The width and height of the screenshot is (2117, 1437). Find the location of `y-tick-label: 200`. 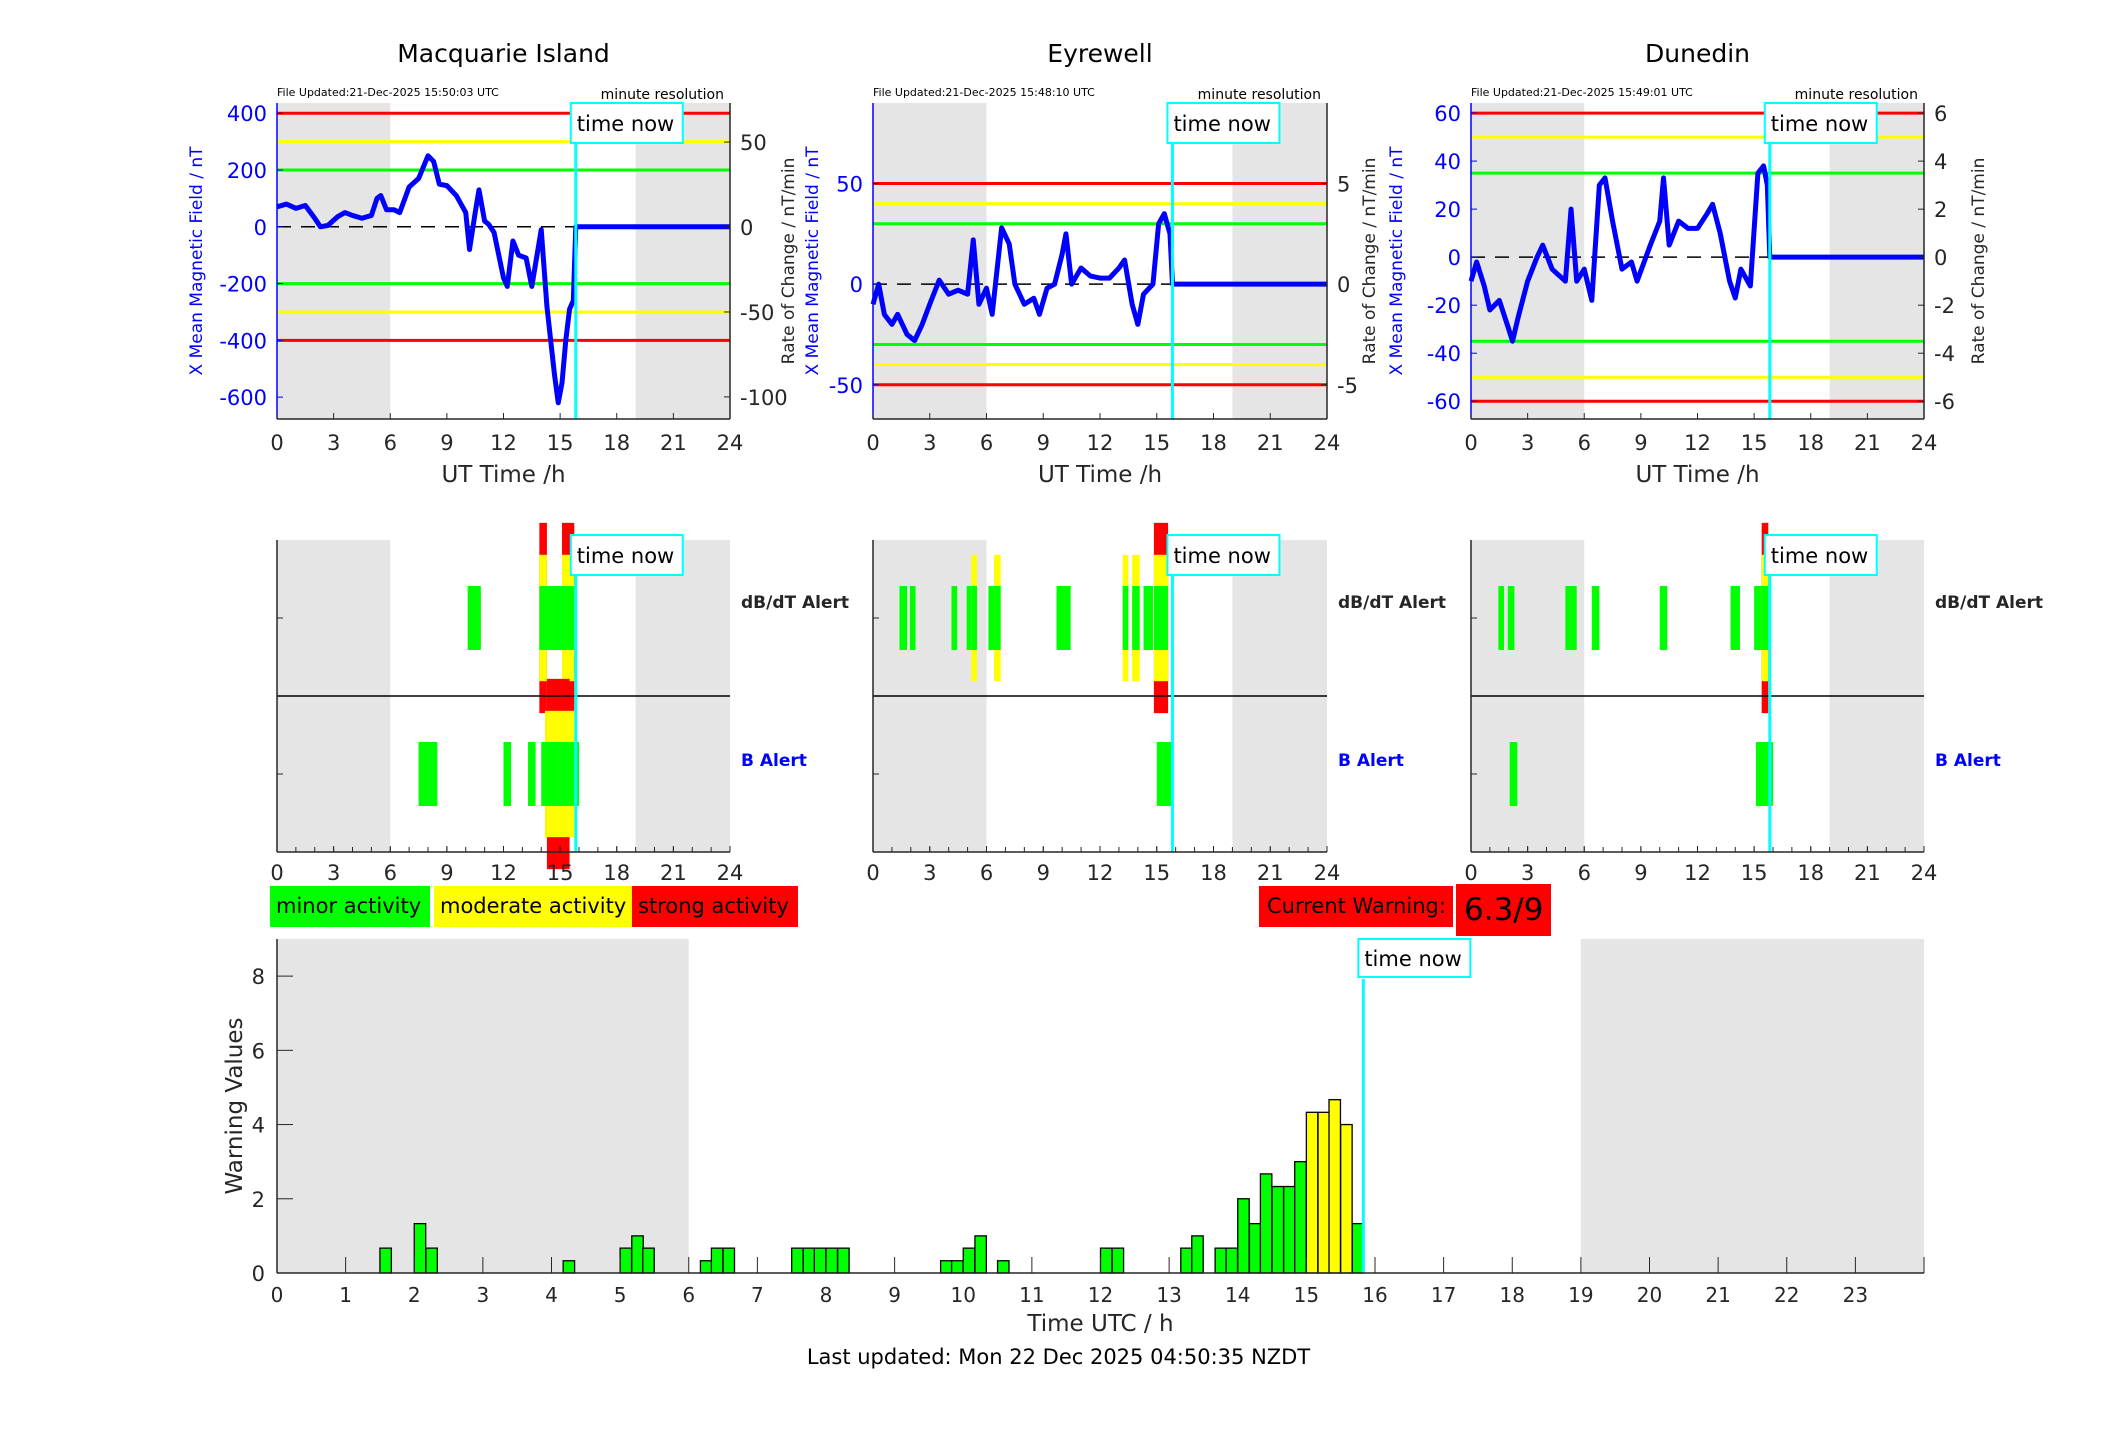

y-tick-label: 200 is located at coordinates (247, 171).